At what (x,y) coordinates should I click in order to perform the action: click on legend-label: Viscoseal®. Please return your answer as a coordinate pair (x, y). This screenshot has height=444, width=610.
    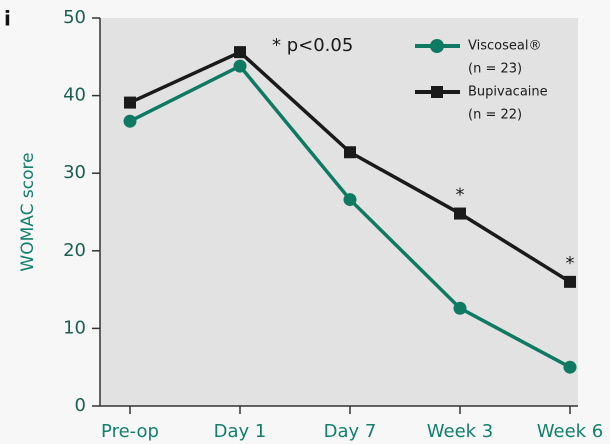
    Looking at the image, I should click on (504, 46).